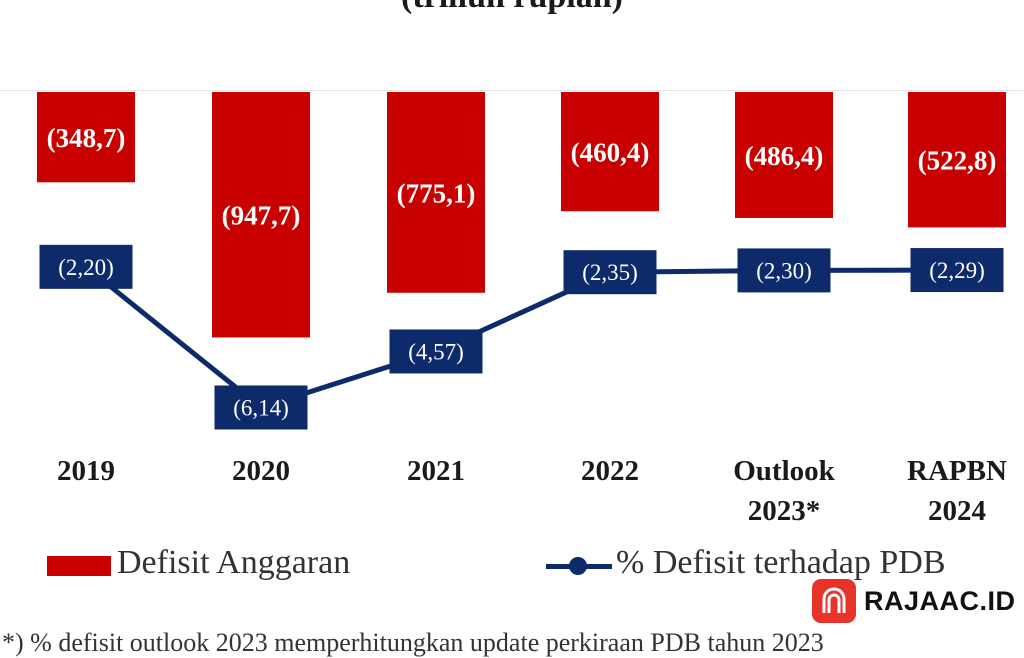  I want to click on bar-value-label: (460,4), so click(610, 153).